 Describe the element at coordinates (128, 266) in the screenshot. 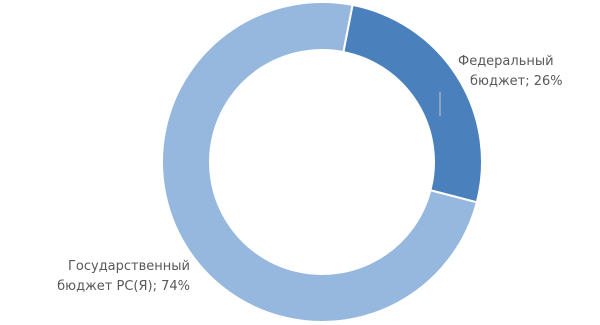

I see `slice-label-state-line1: Государственный` at that location.